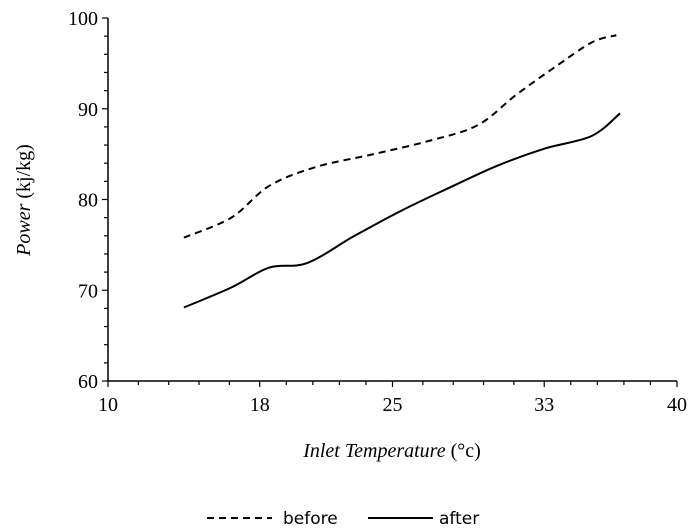  I want to click on x-tick-label: 25, so click(393, 405).